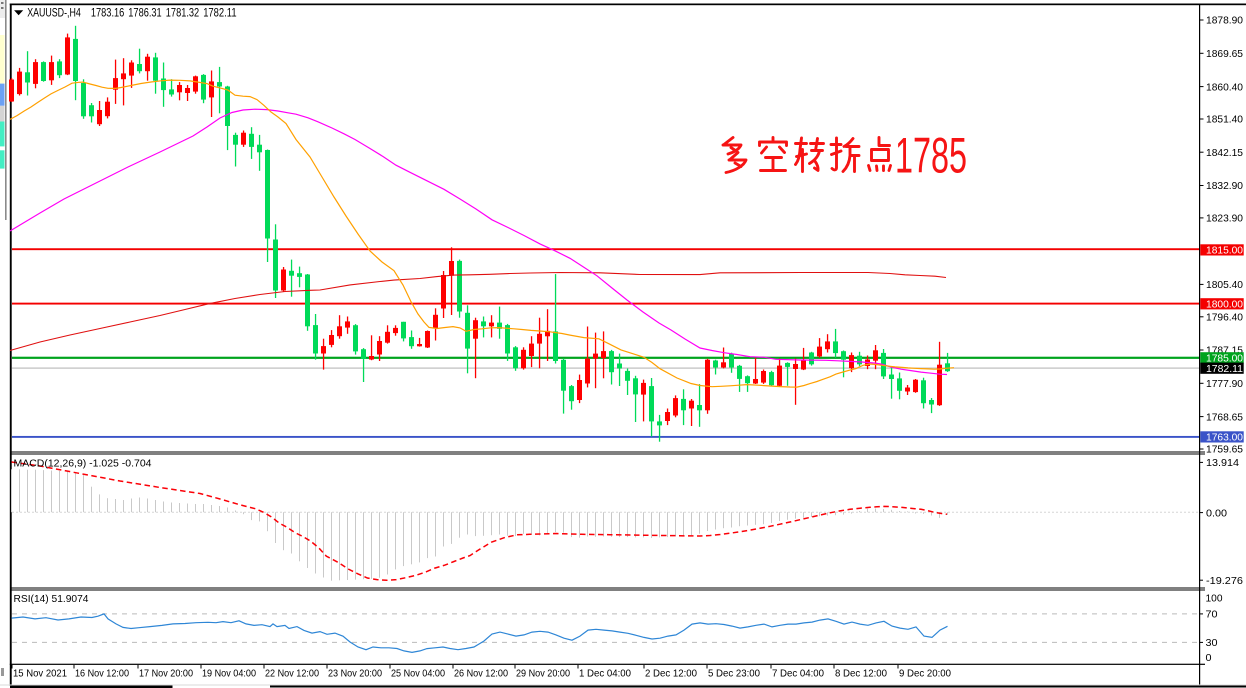 The height and width of the screenshot is (688, 1246). What do you see at coordinates (1224, 384) in the screenshot?
I see `svg-text: 1777.90` at bounding box center [1224, 384].